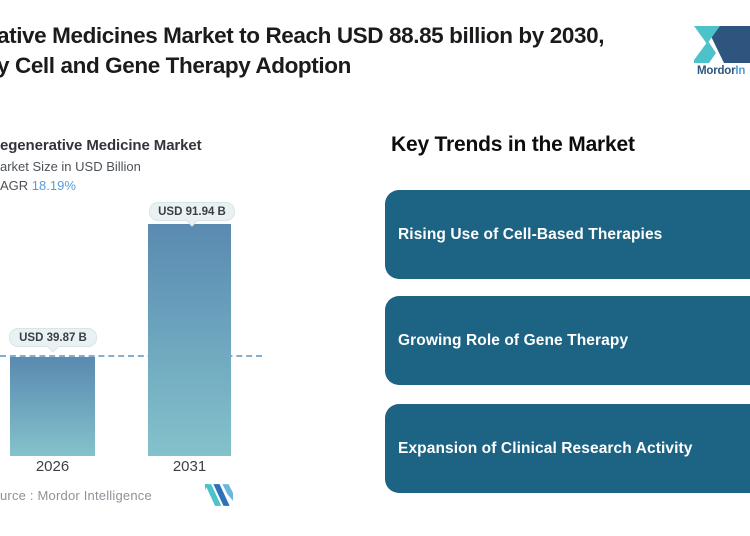  What do you see at coordinates (513, 340) in the screenshot?
I see `trend-label: Growing Role of Gene Therapy` at bounding box center [513, 340].